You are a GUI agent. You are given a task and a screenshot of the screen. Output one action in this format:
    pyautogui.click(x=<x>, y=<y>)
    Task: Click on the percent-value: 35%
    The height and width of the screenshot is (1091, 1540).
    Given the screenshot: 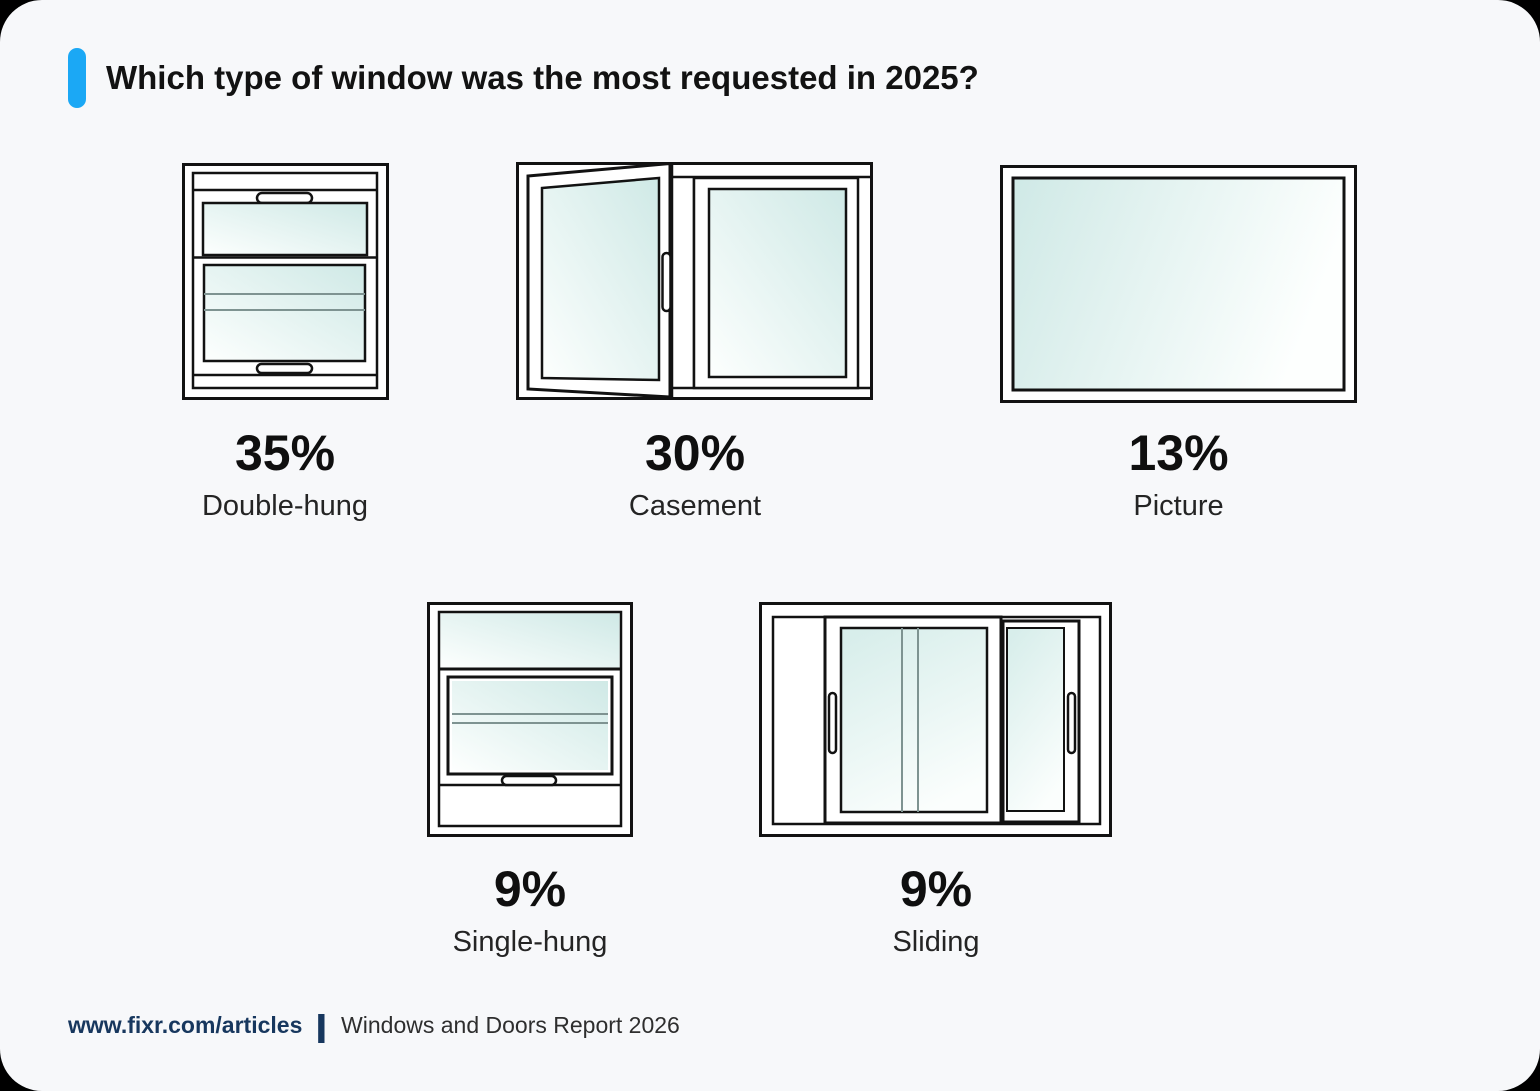 What is the action you would take?
    pyautogui.click(x=285, y=453)
    